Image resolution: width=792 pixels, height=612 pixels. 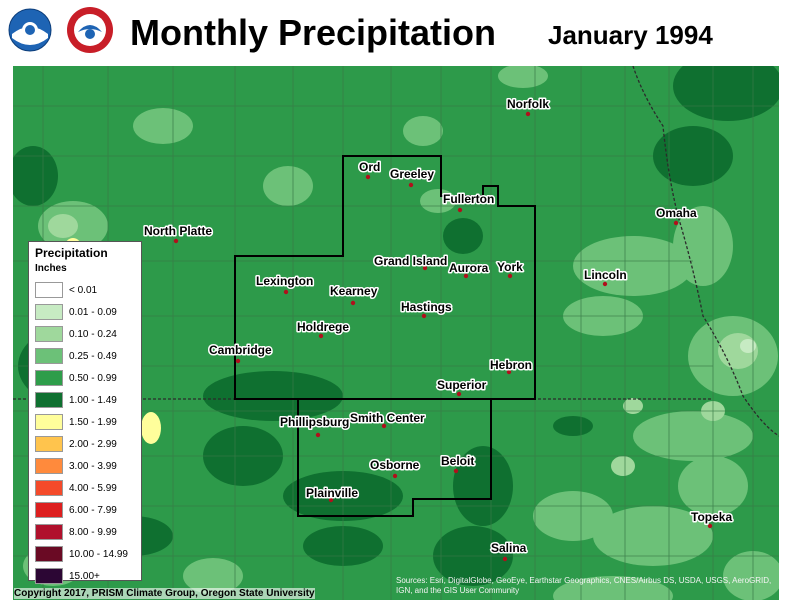 I want to click on city-label-plainville: Plainville, so click(x=332, y=493).